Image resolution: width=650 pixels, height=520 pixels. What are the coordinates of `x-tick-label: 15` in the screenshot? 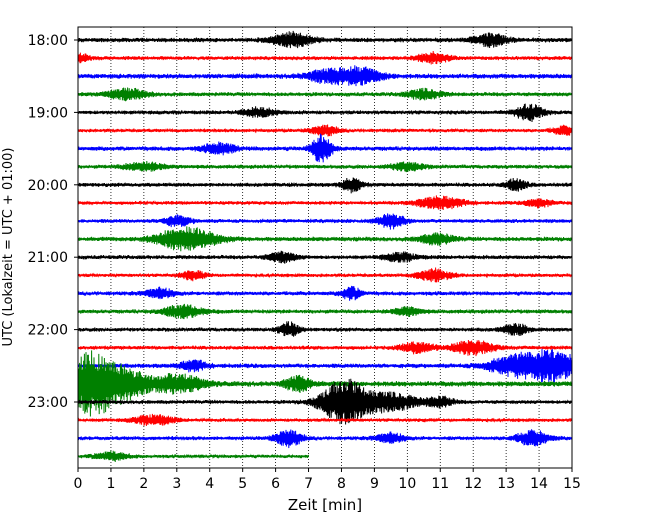 It's located at (572, 484).